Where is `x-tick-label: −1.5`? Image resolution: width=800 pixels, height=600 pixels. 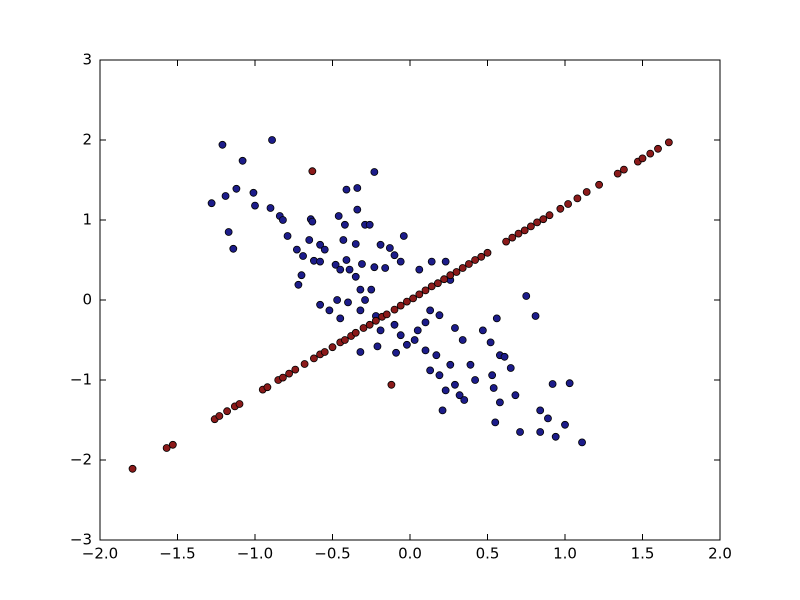 x-tick-label: −1.5 is located at coordinates (177, 554).